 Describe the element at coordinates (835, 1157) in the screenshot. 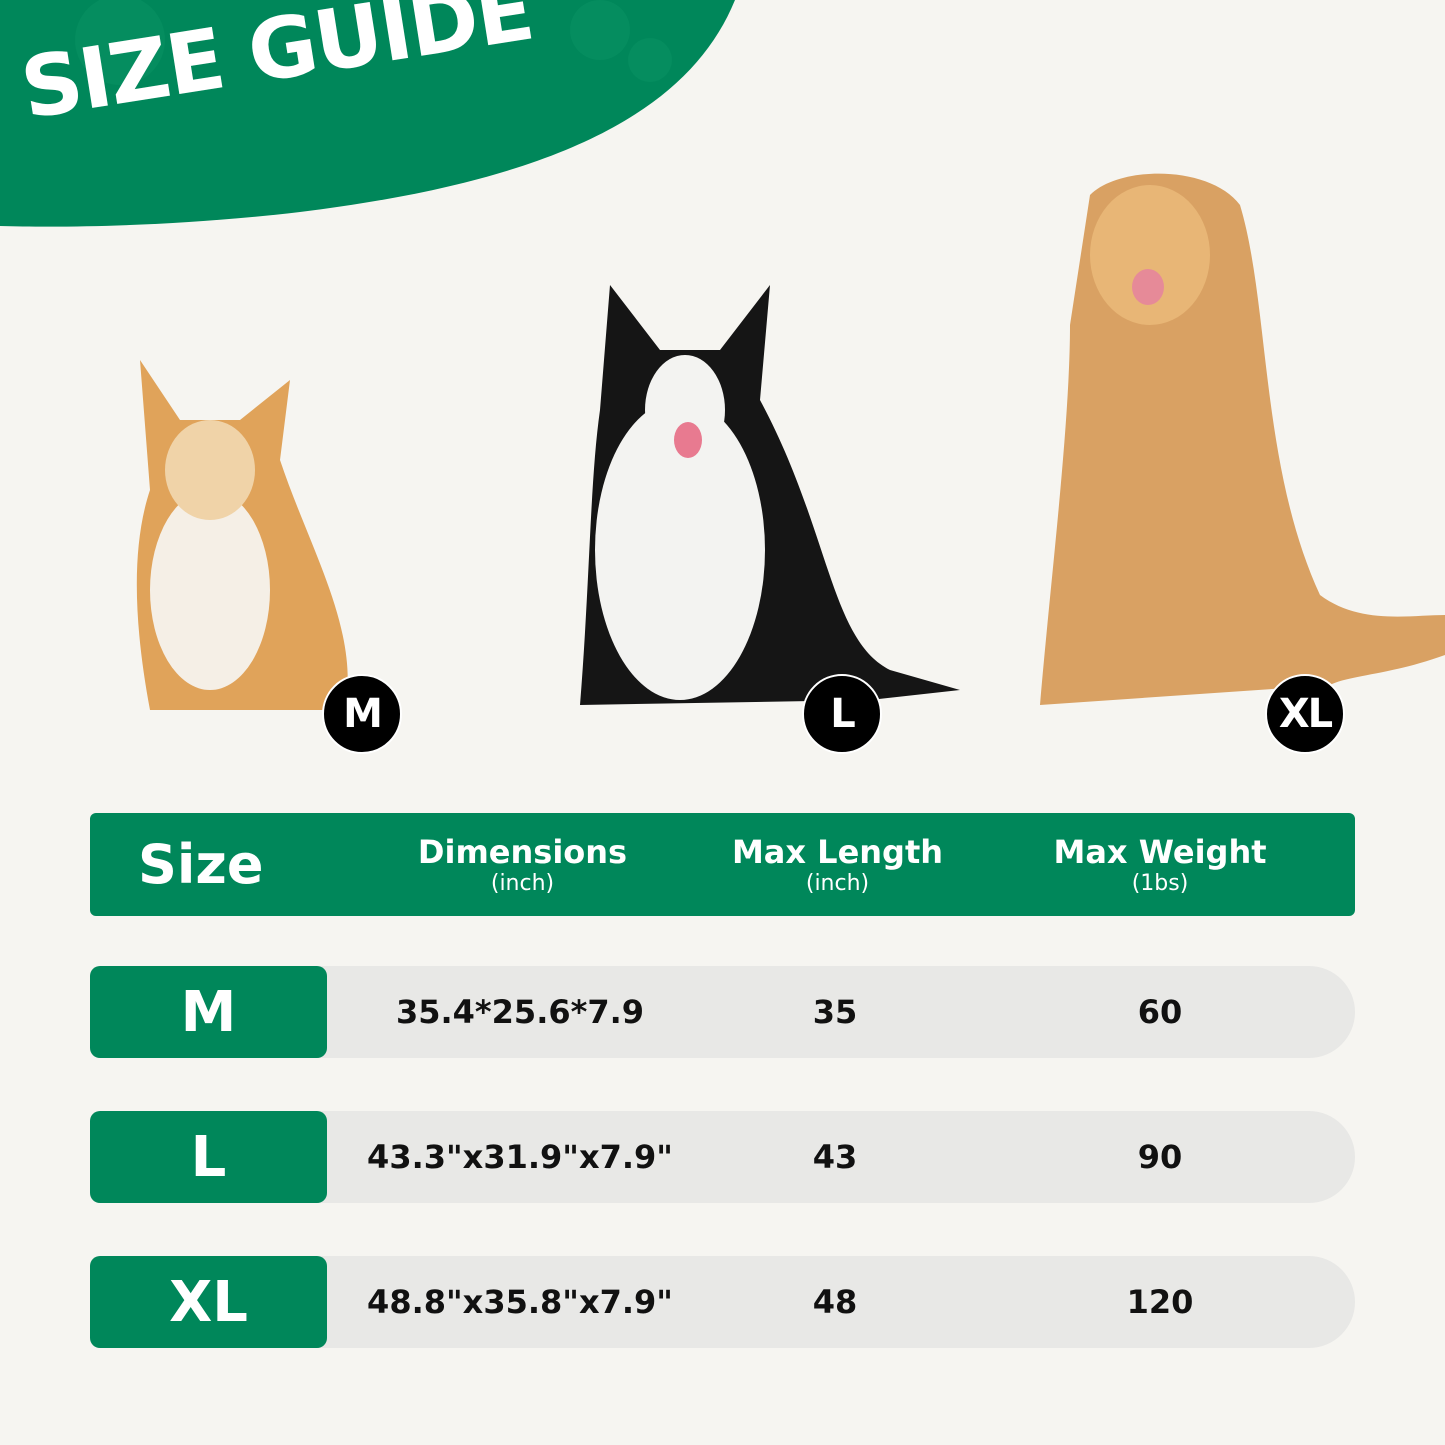

I see `max-length-cell: 43` at that location.